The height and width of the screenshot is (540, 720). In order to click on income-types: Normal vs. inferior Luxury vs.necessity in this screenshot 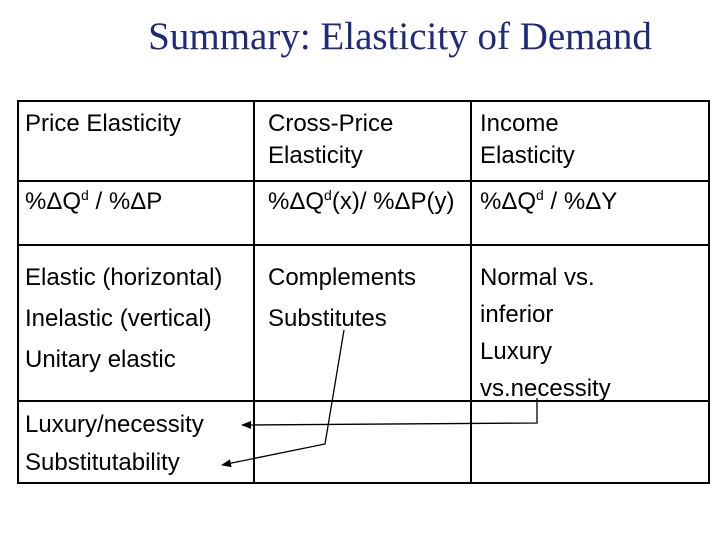, I will do `click(545, 333)`.